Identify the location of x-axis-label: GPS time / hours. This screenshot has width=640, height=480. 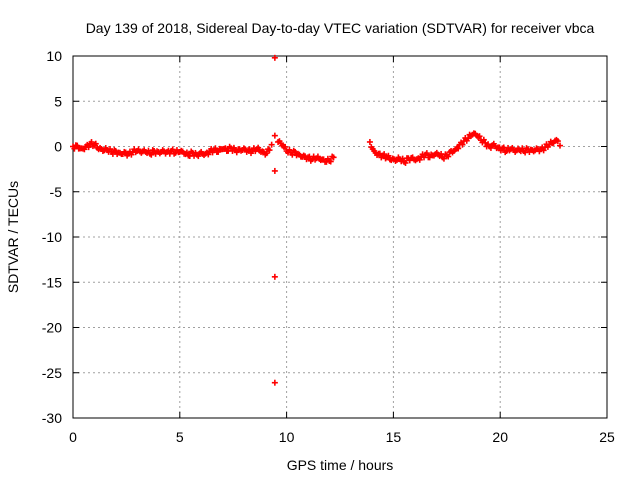
(340, 465).